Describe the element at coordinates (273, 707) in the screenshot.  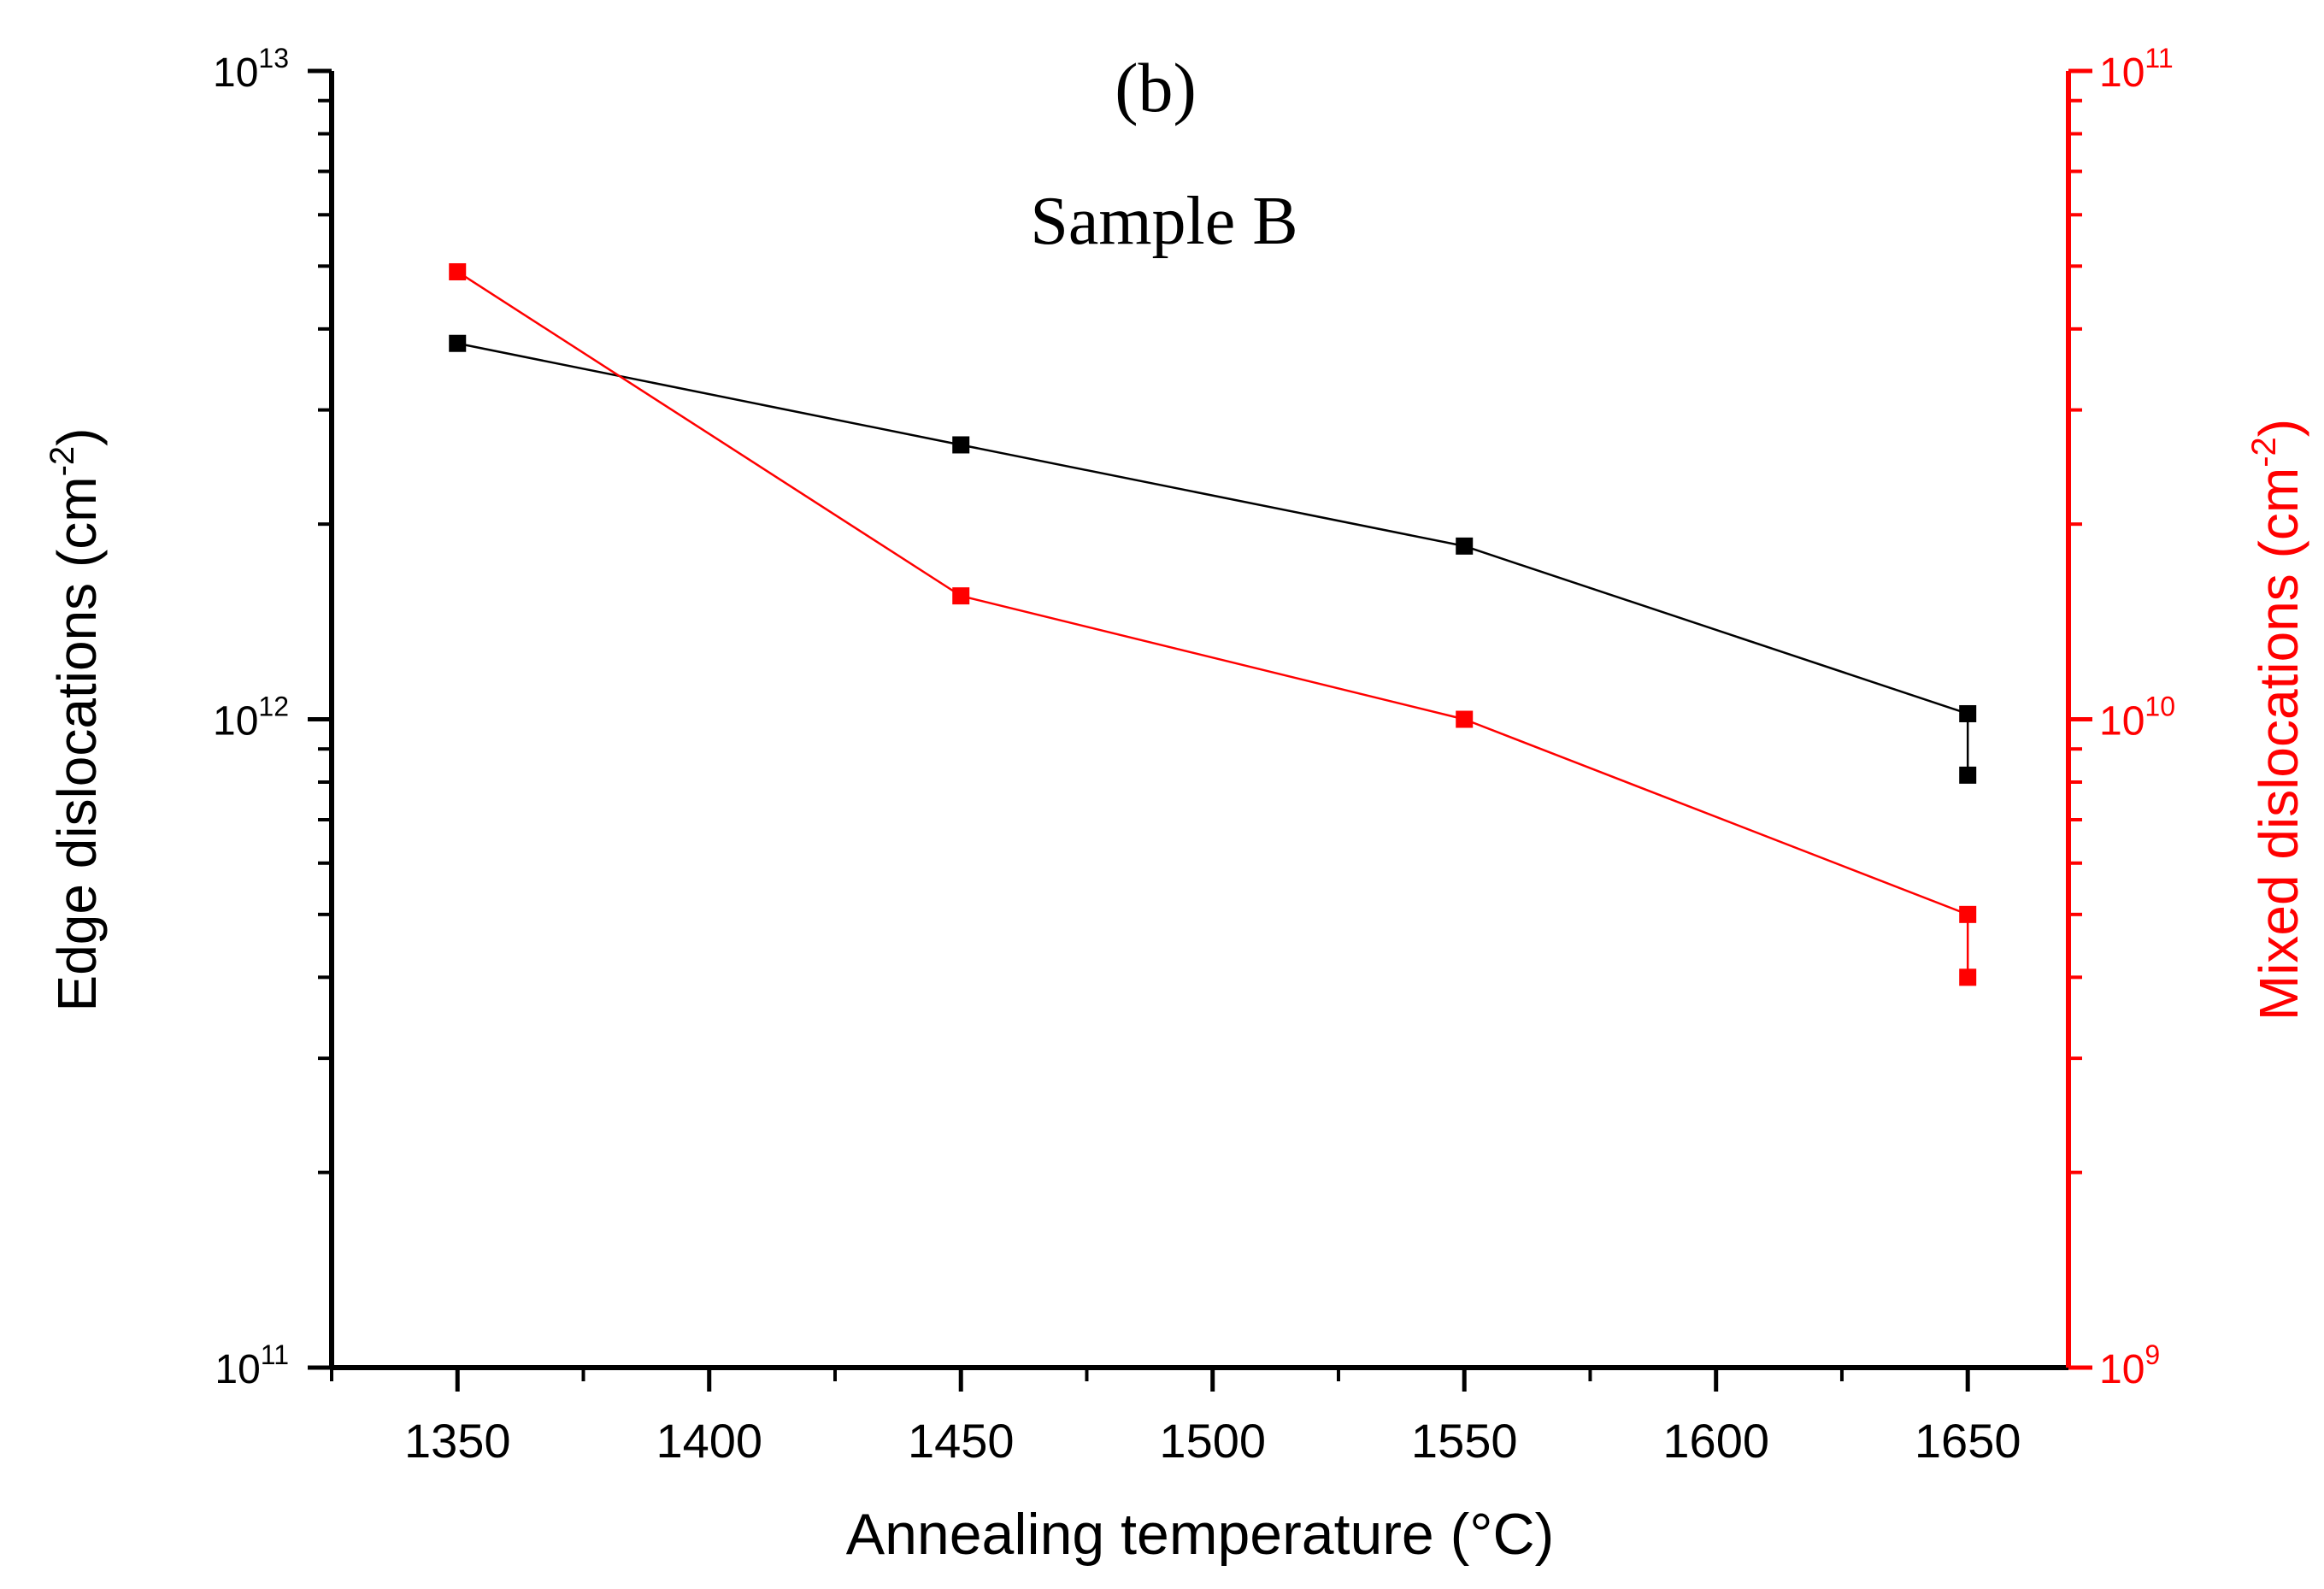
I see `left-y-tick-exp: 12` at that location.